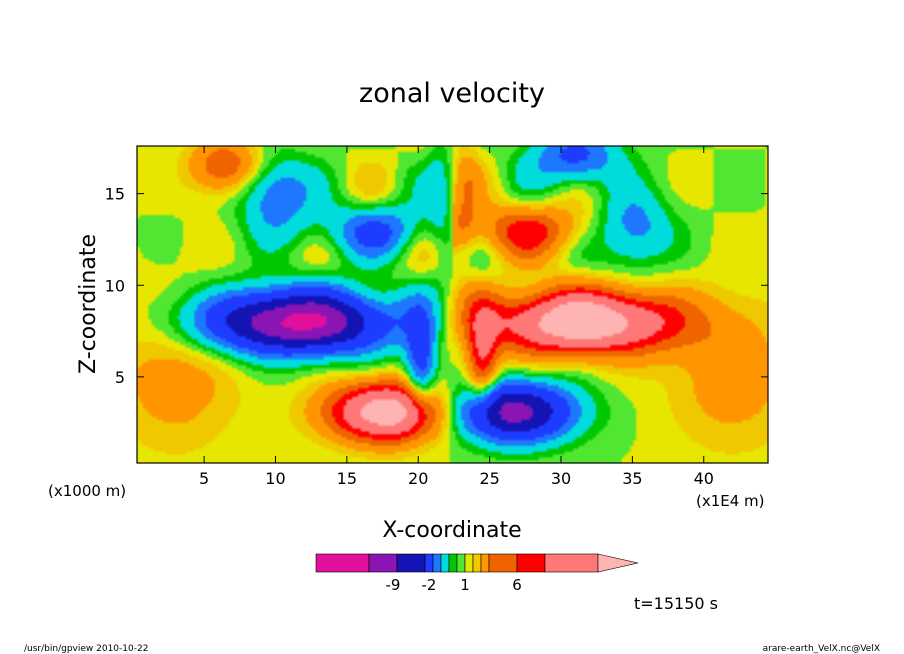  Describe the element at coordinates (451, 530) in the screenshot. I see `x-axis-label: X-coordinate` at that location.